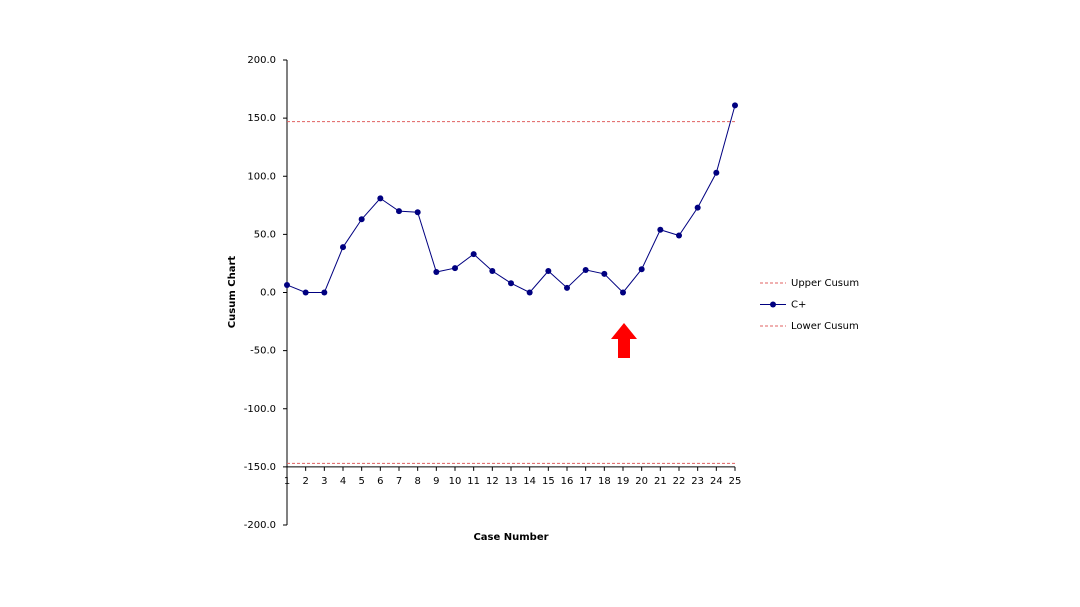 This screenshot has width=1080, height=607. I want to click on x-tick-label: 24, so click(716, 481).